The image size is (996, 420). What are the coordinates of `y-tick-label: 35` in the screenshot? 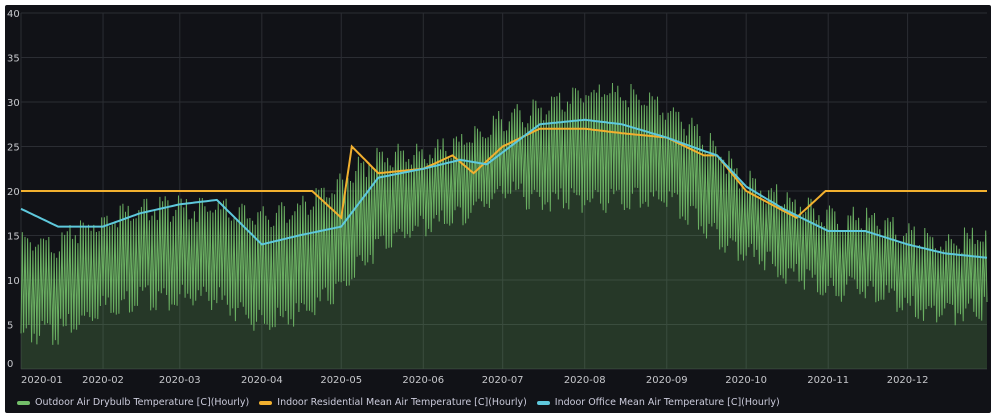 It's located at (13, 59).